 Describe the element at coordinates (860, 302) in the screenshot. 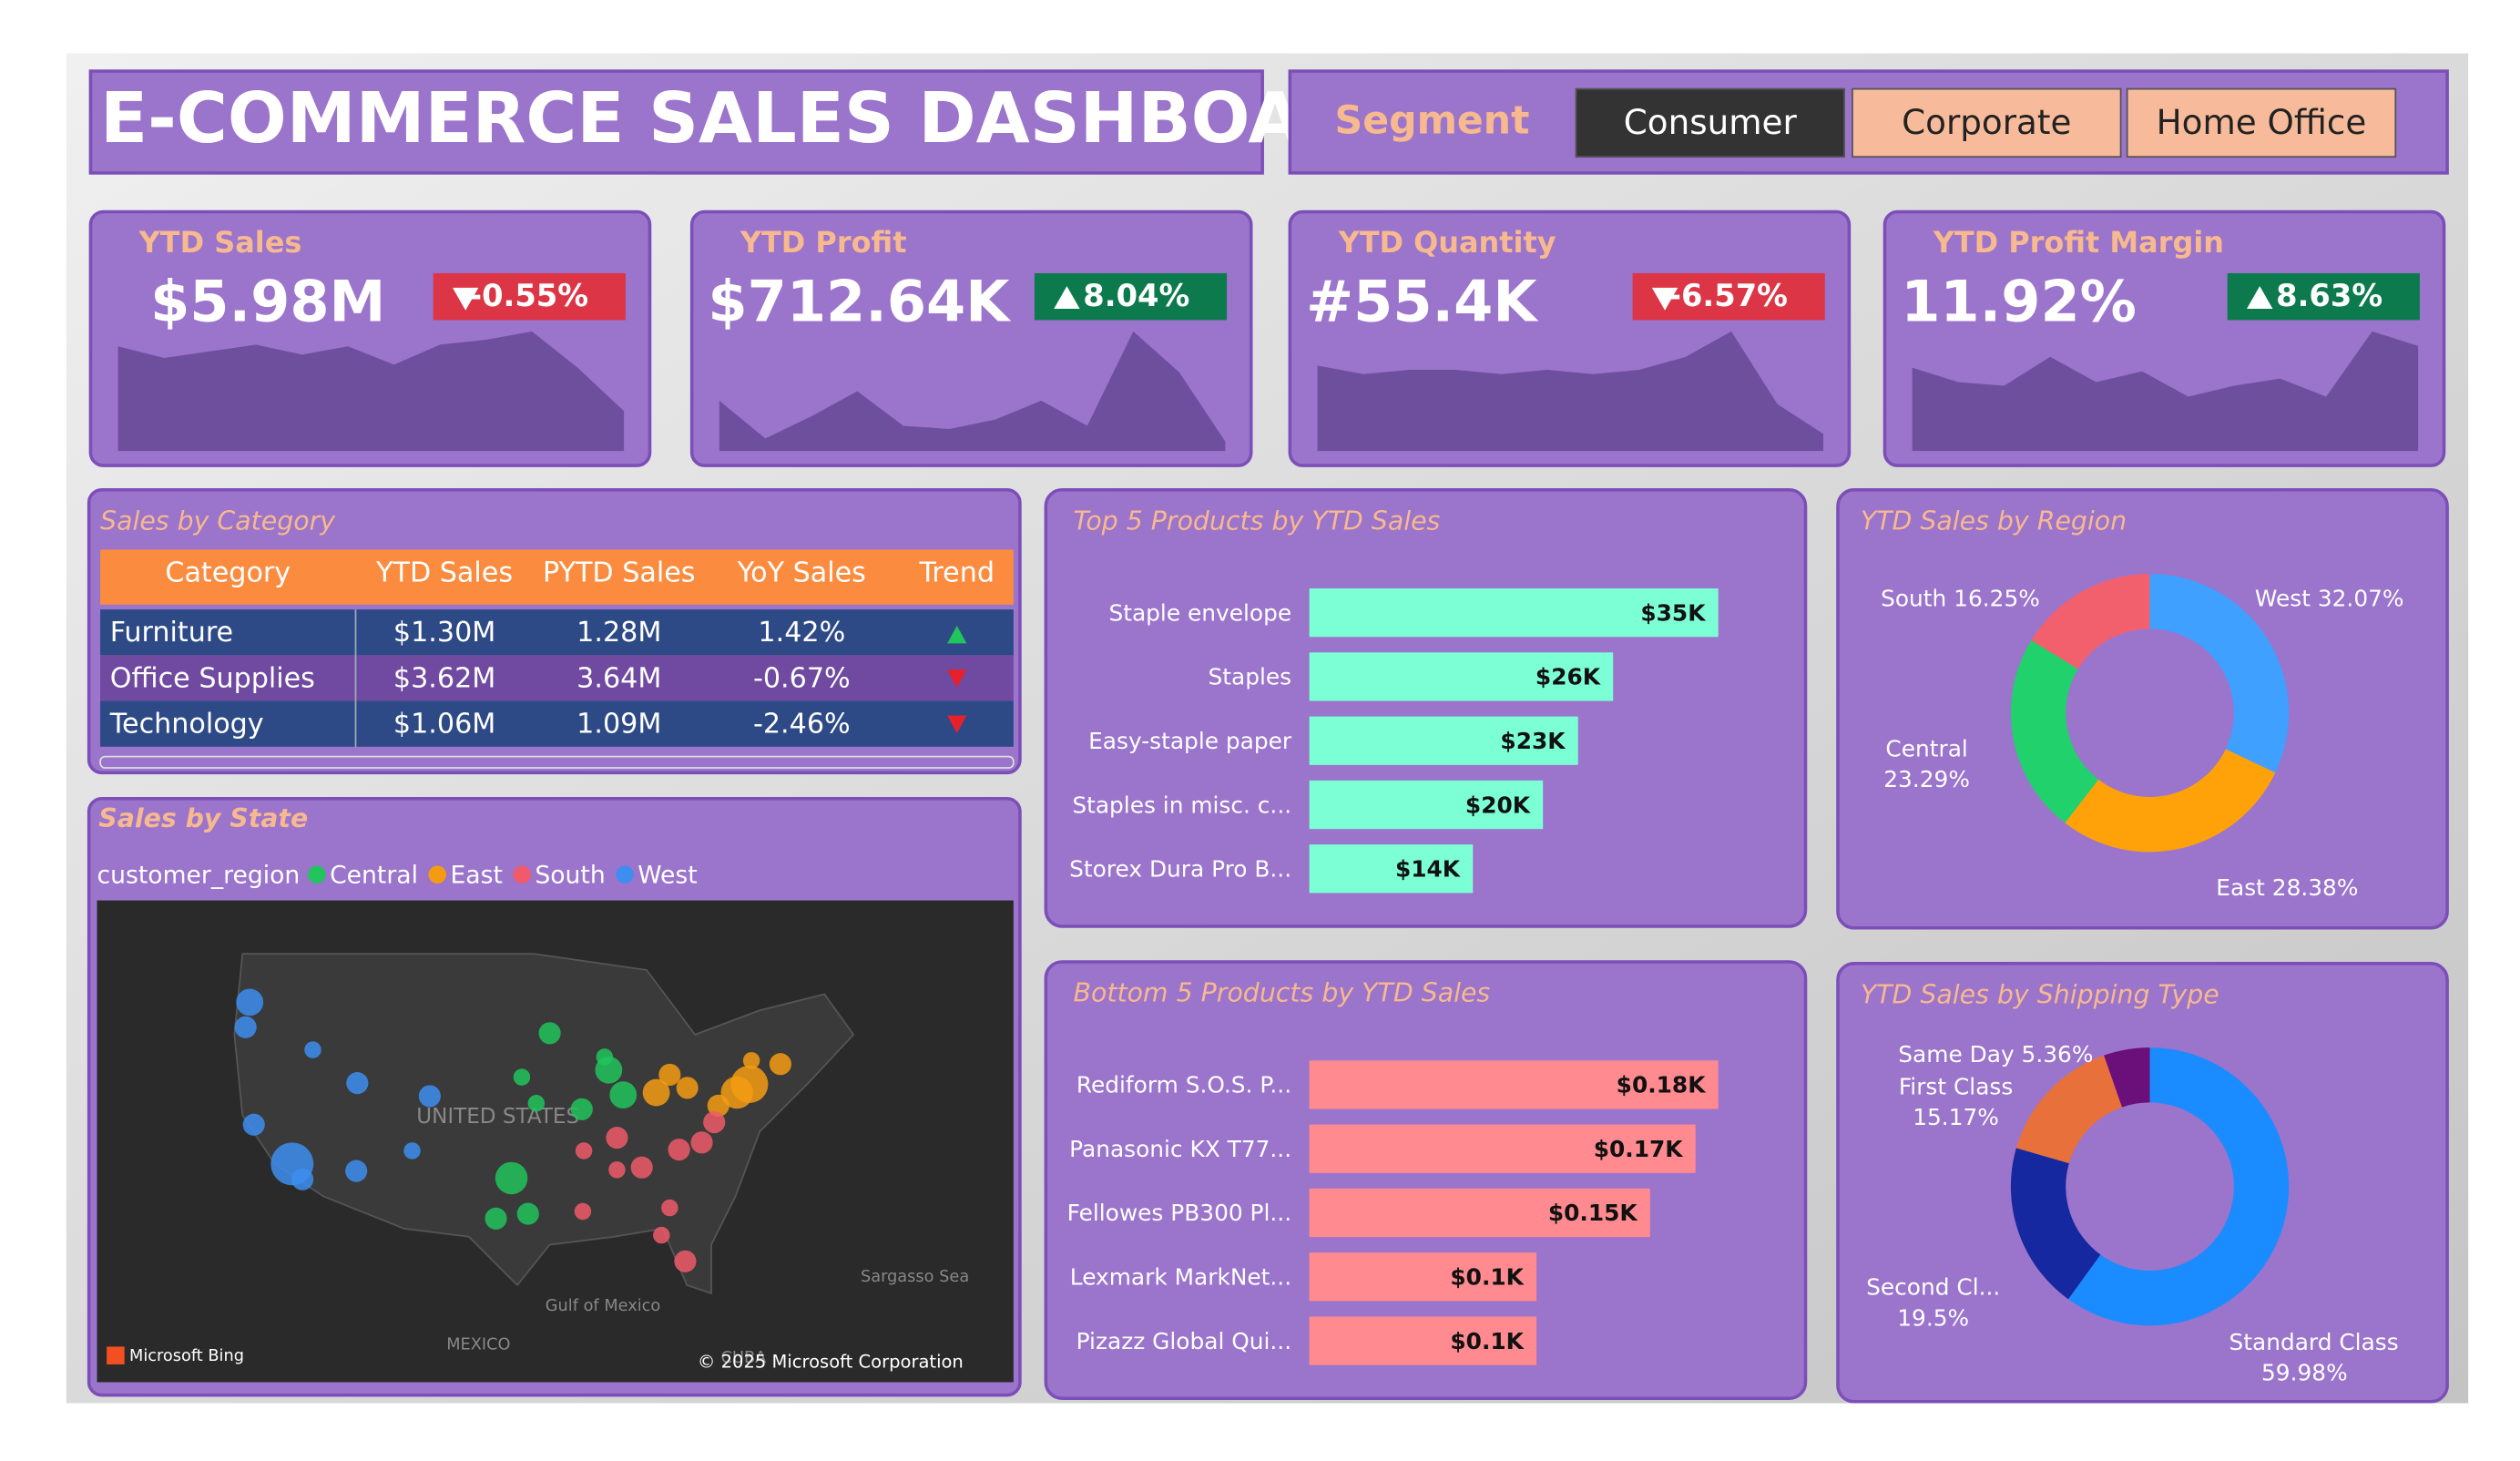

I see `kpi-value: $712.64K` at that location.